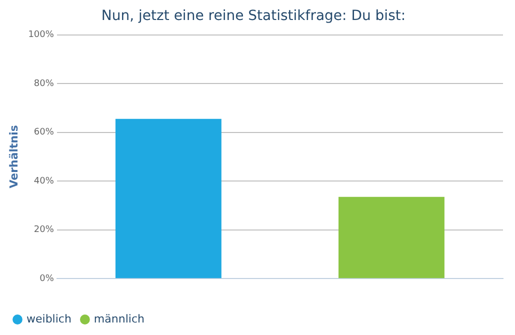  I want to click on y-tick-label: 80%, so click(44, 83).